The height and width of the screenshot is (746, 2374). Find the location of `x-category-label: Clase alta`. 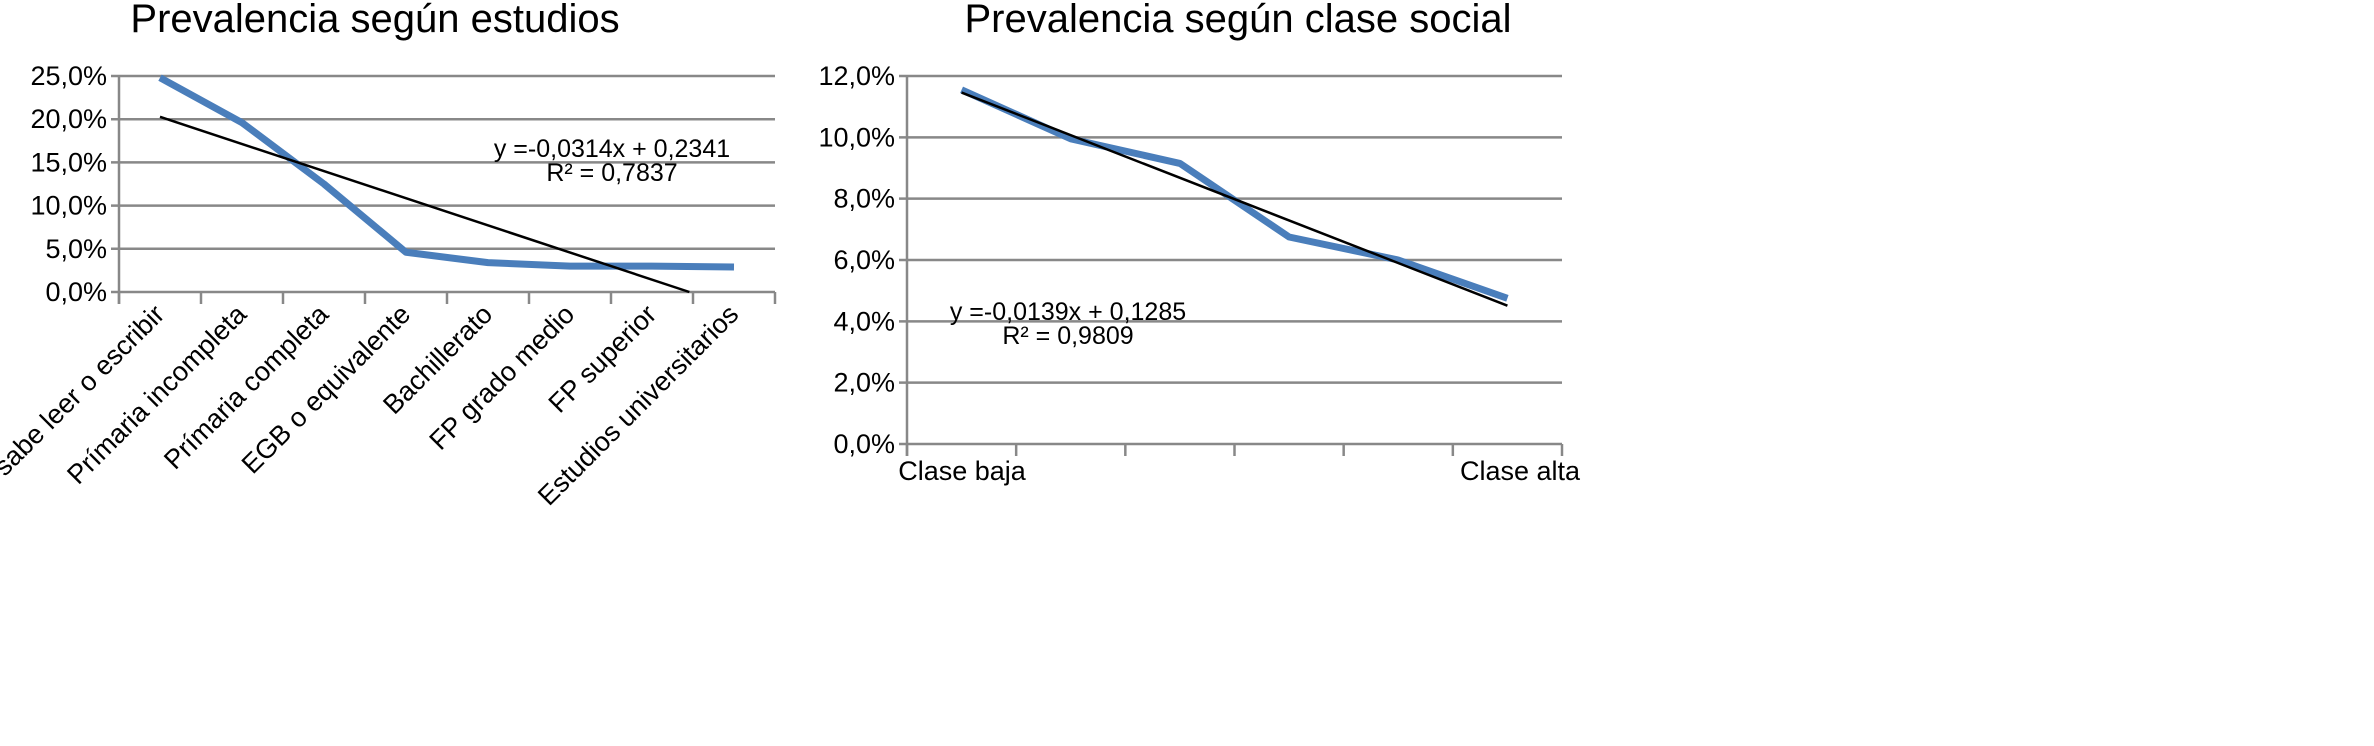

x-category-label: Clase alta is located at coordinates (1520, 471).